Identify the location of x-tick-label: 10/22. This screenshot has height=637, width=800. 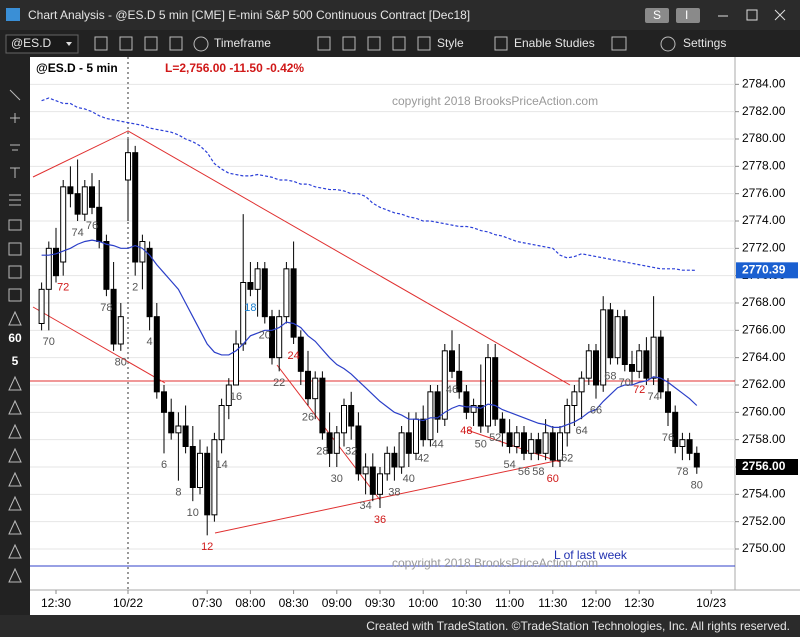
(128, 603).